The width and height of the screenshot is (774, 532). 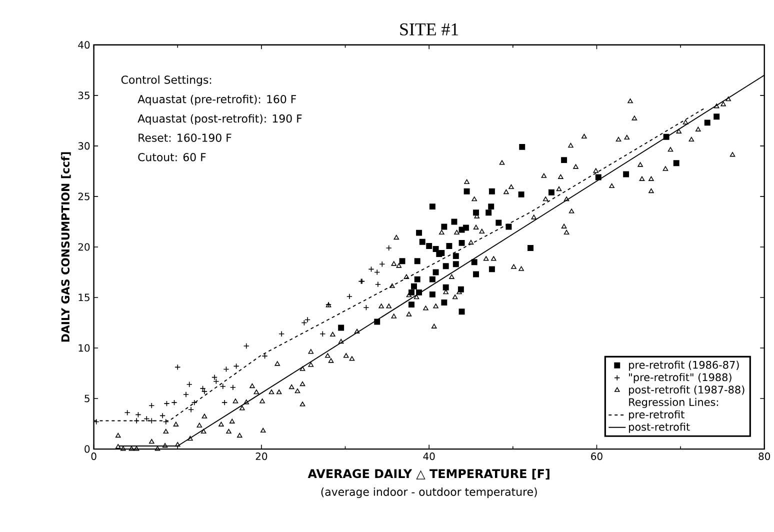 What do you see at coordinates (84, 348) in the screenshot?
I see `y-tick-label: 10` at bounding box center [84, 348].